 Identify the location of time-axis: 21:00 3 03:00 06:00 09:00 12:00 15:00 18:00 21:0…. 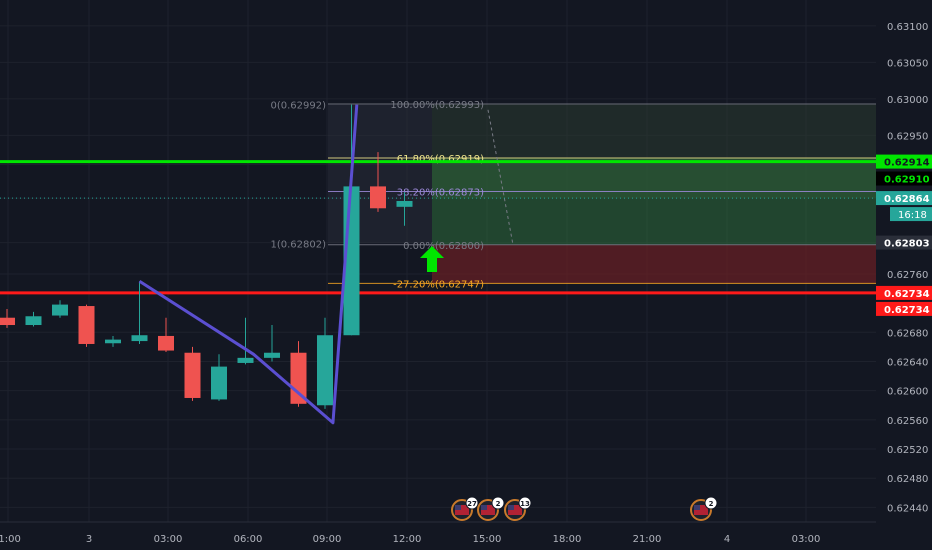
(466, 535).